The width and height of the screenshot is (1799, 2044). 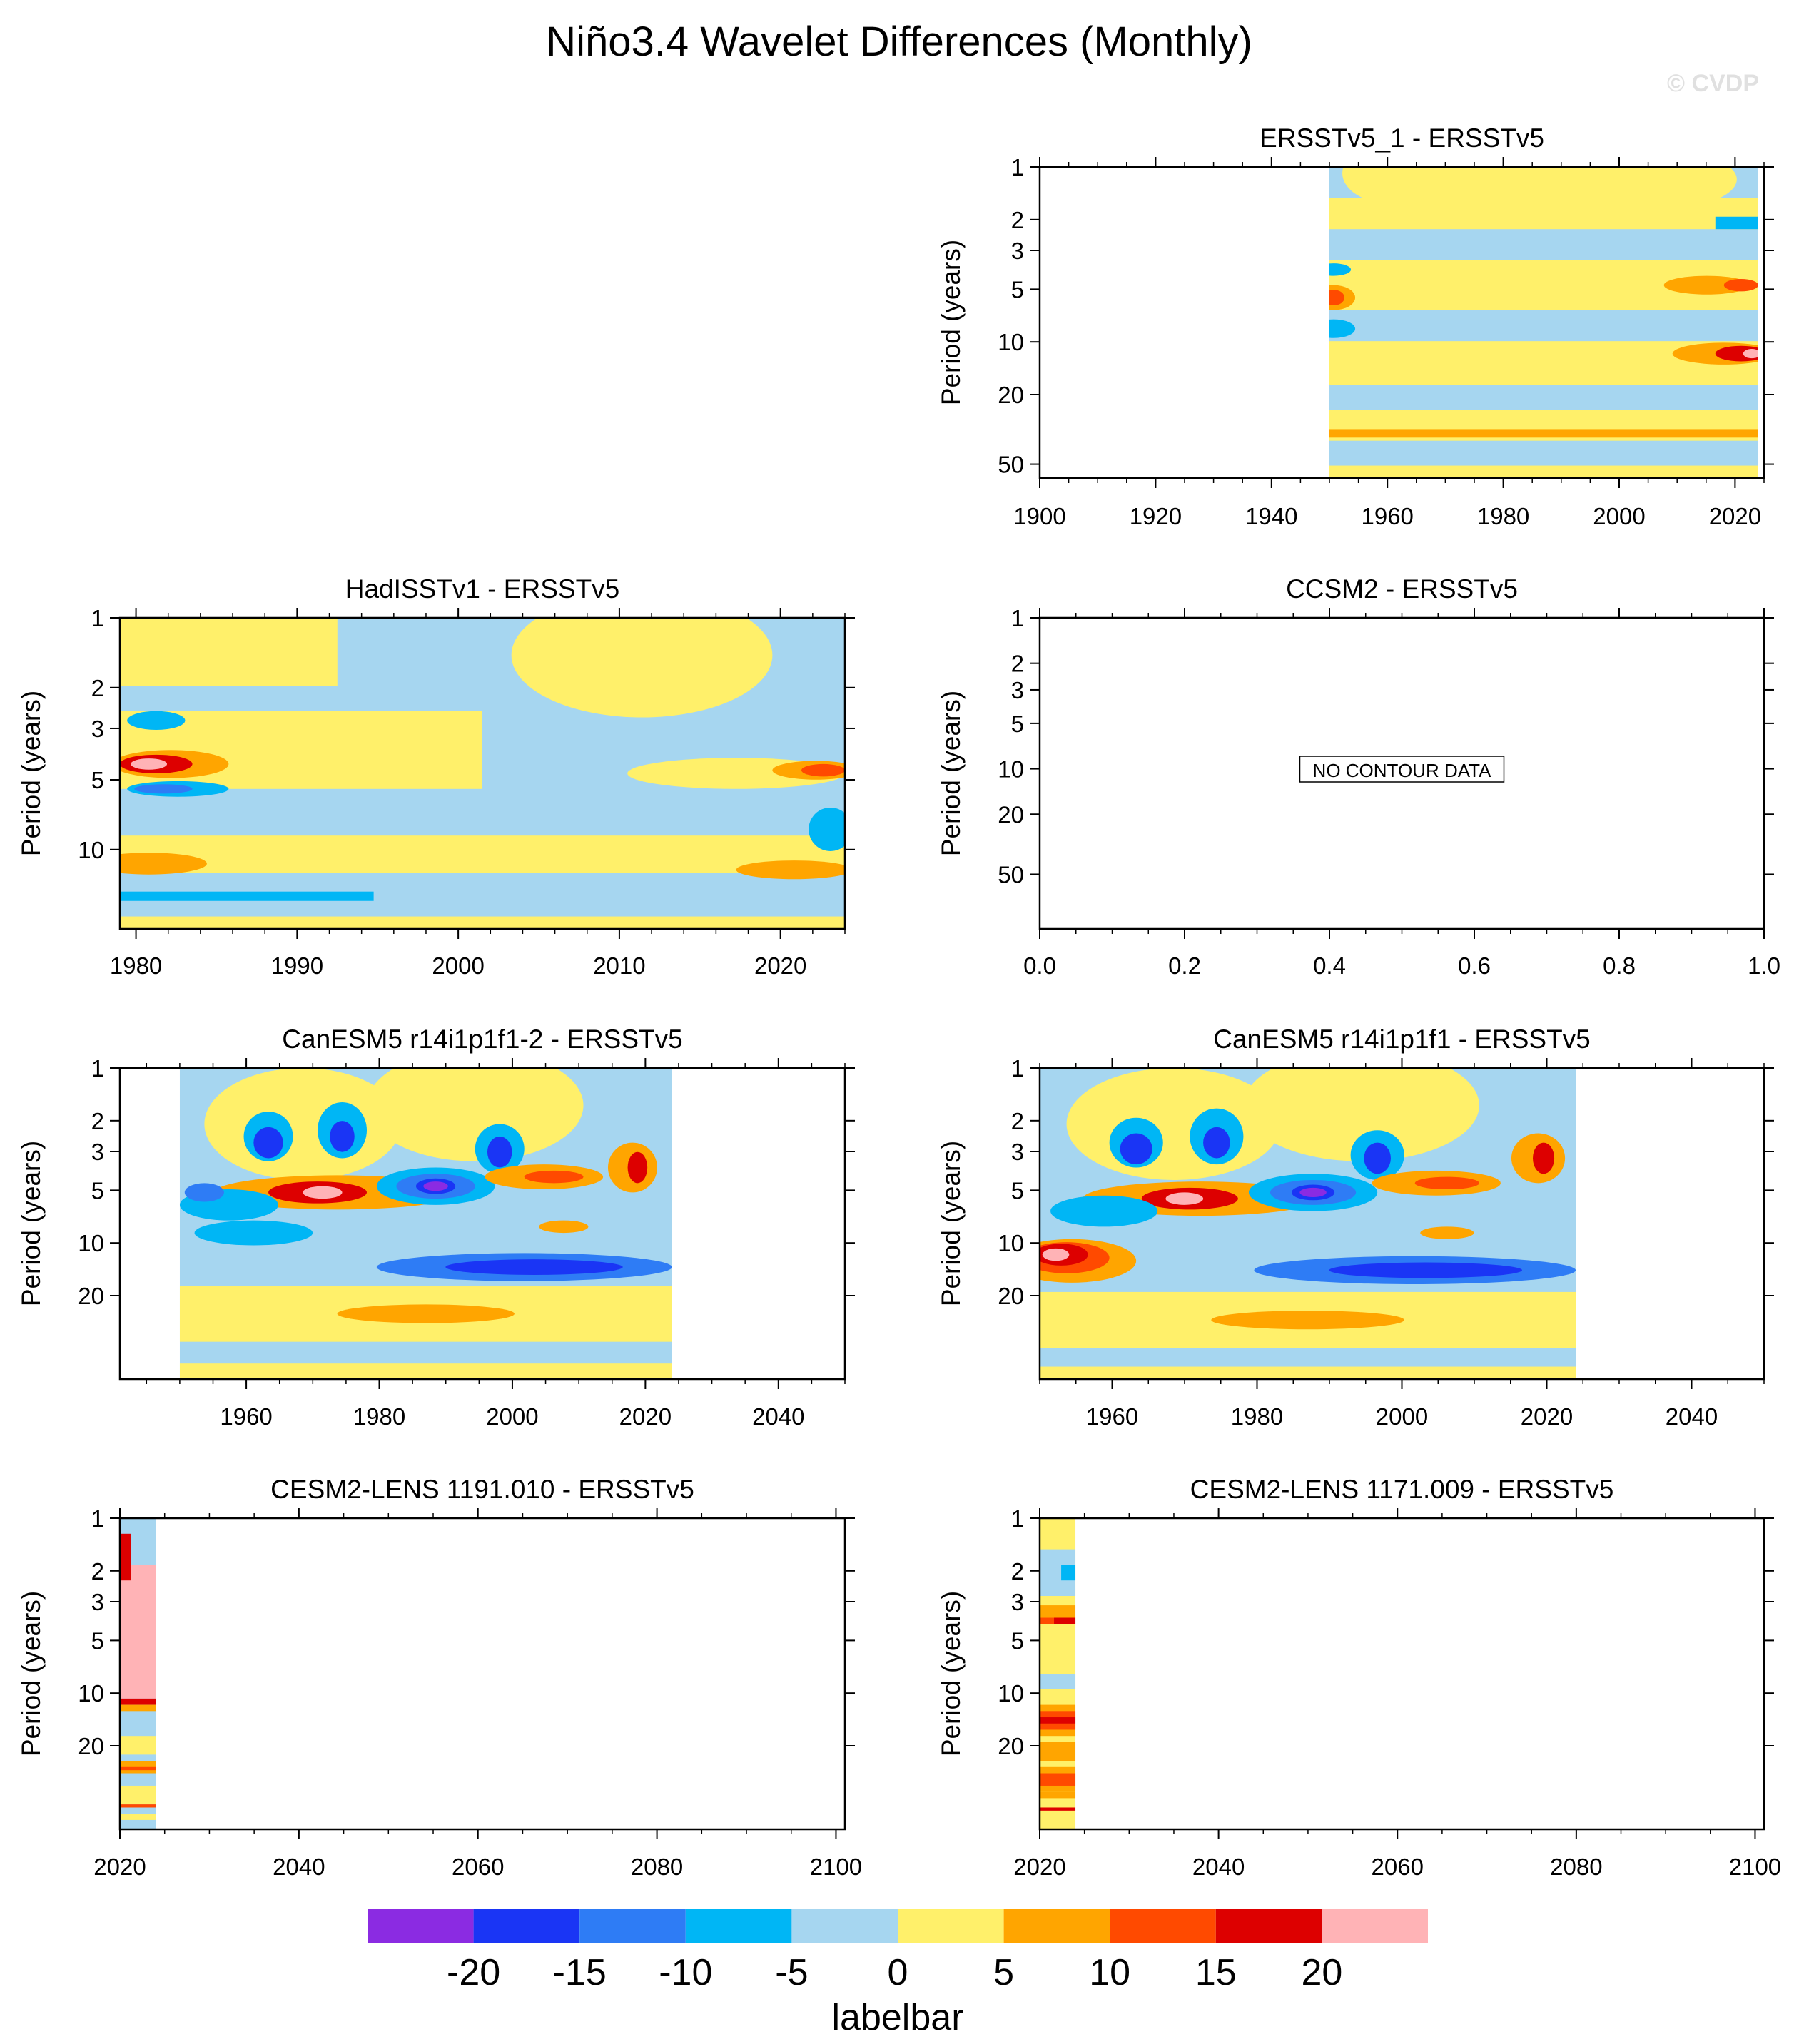 I want to click on panel-title: HadISSTv1 - ERSSTv5, so click(x=482, y=589).